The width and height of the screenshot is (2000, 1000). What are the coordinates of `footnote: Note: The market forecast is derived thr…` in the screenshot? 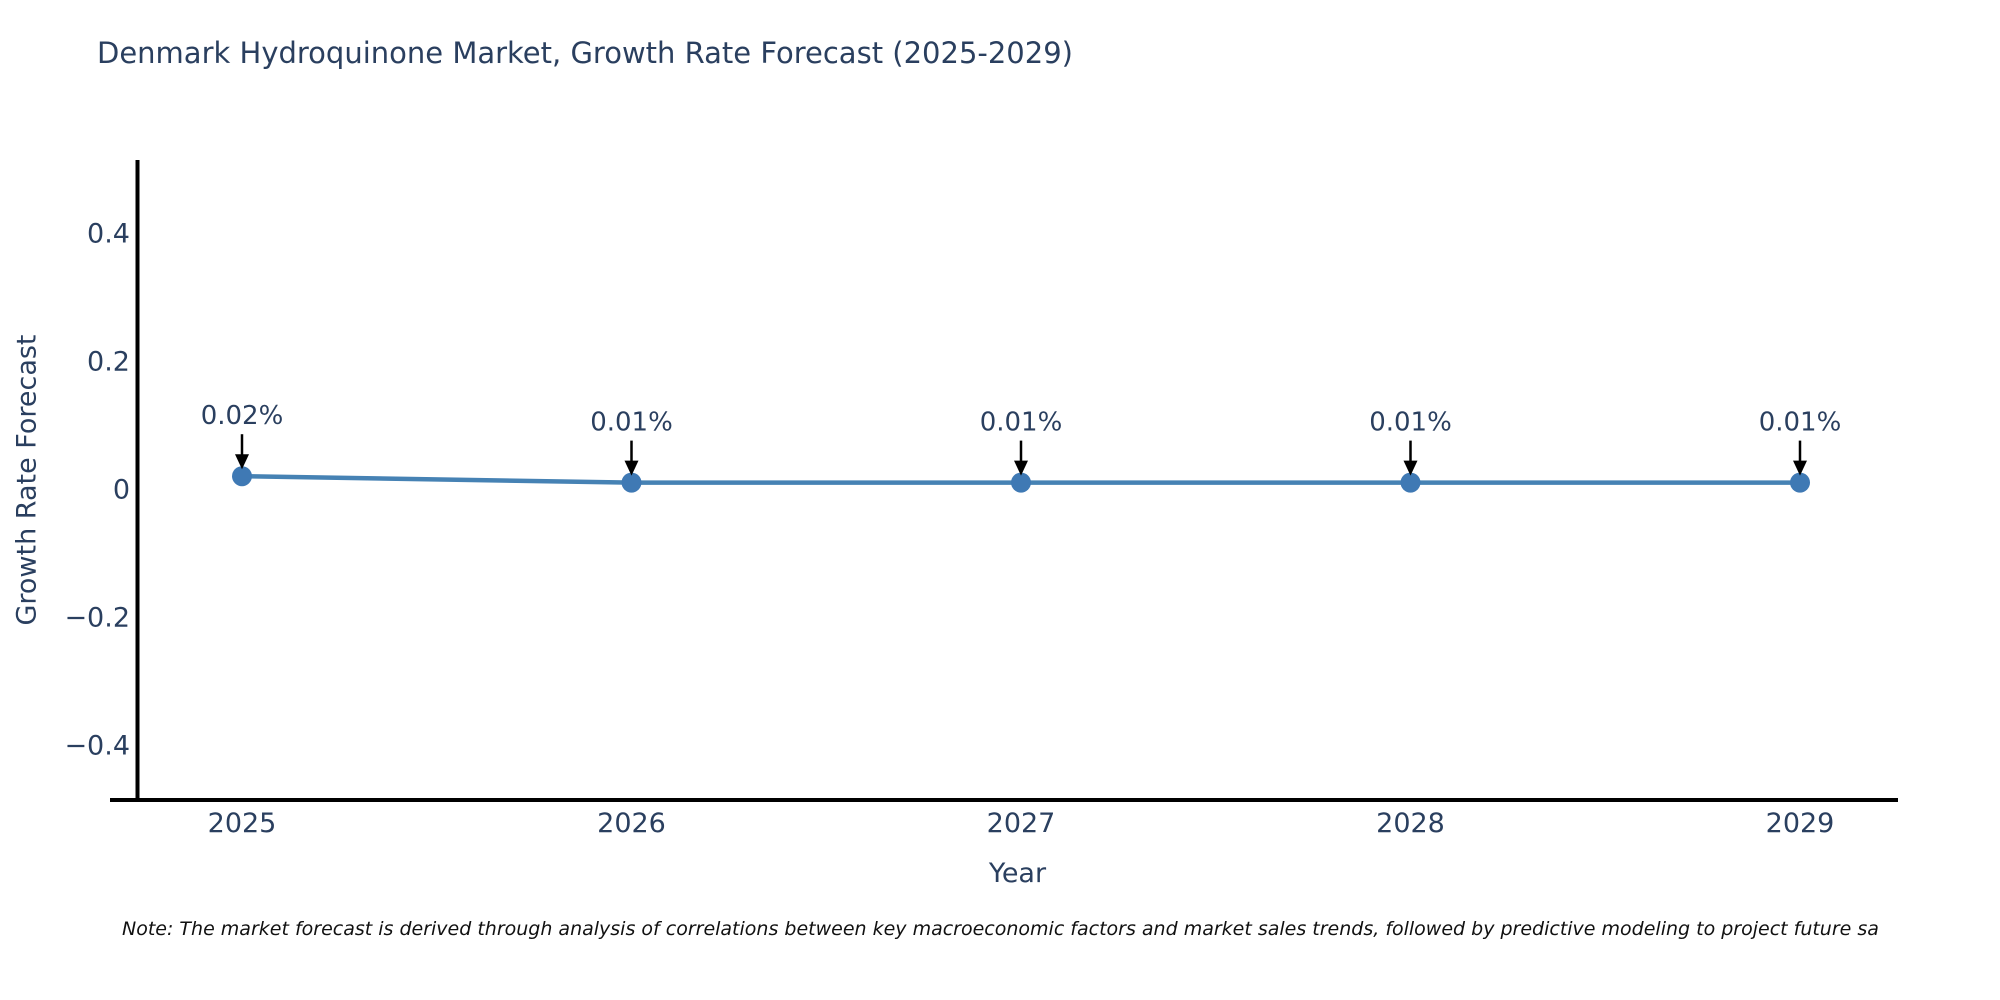 It's located at (1000, 929).